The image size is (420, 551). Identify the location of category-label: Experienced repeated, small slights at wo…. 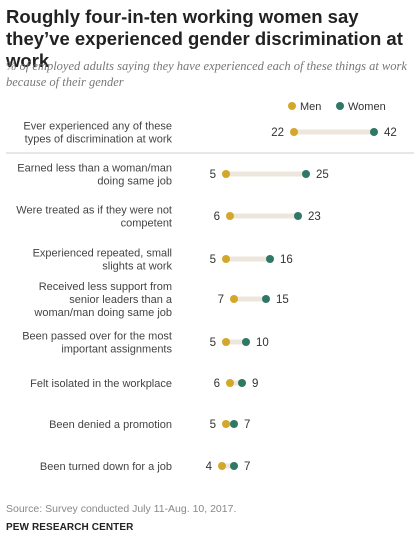
(103, 260).